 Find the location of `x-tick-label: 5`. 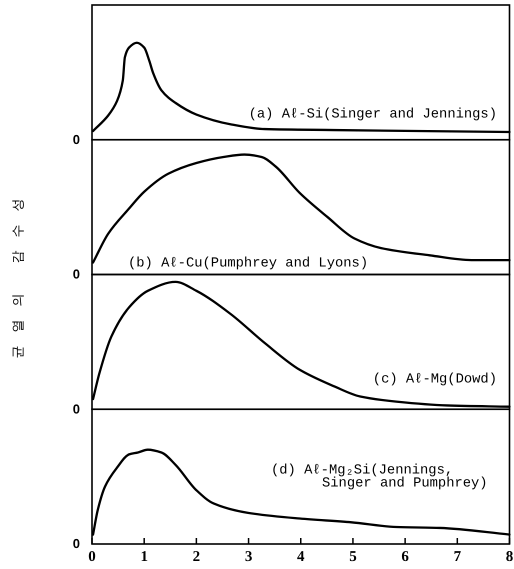

x-tick-label: 5 is located at coordinates (353, 557).